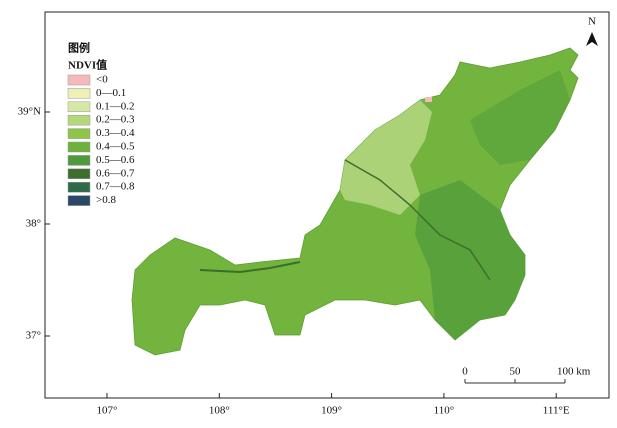  Describe the element at coordinates (331, 411) in the screenshot. I see `x-tick-label: 109°` at that location.